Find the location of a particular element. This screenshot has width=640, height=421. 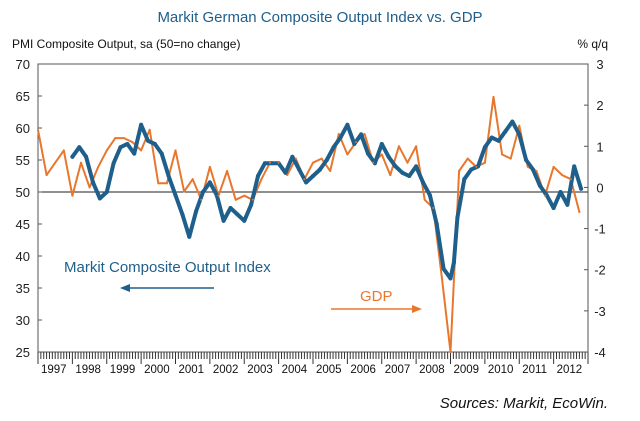

x-tick-label: 2004 is located at coordinates (295, 370).